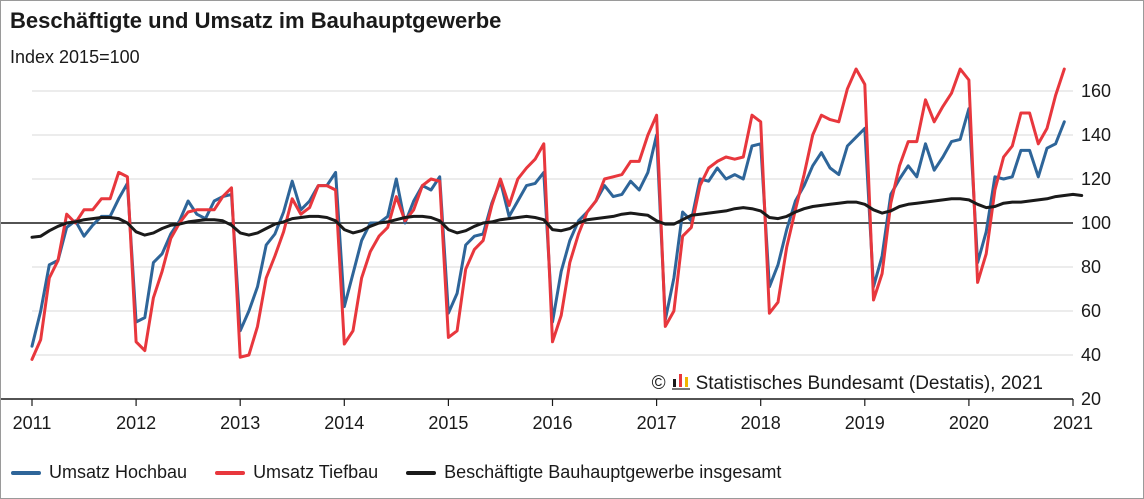 This screenshot has height=499, width=1144. Describe the element at coordinates (1096, 179) in the screenshot. I see `y-tick-label: 120` at that location.